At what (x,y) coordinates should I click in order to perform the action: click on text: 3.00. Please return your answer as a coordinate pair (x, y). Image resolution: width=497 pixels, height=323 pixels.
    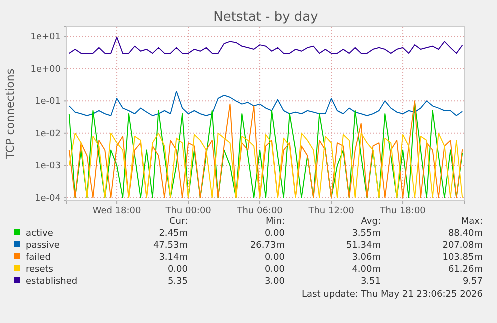
    Looking at the image, I should click on (275, 282).